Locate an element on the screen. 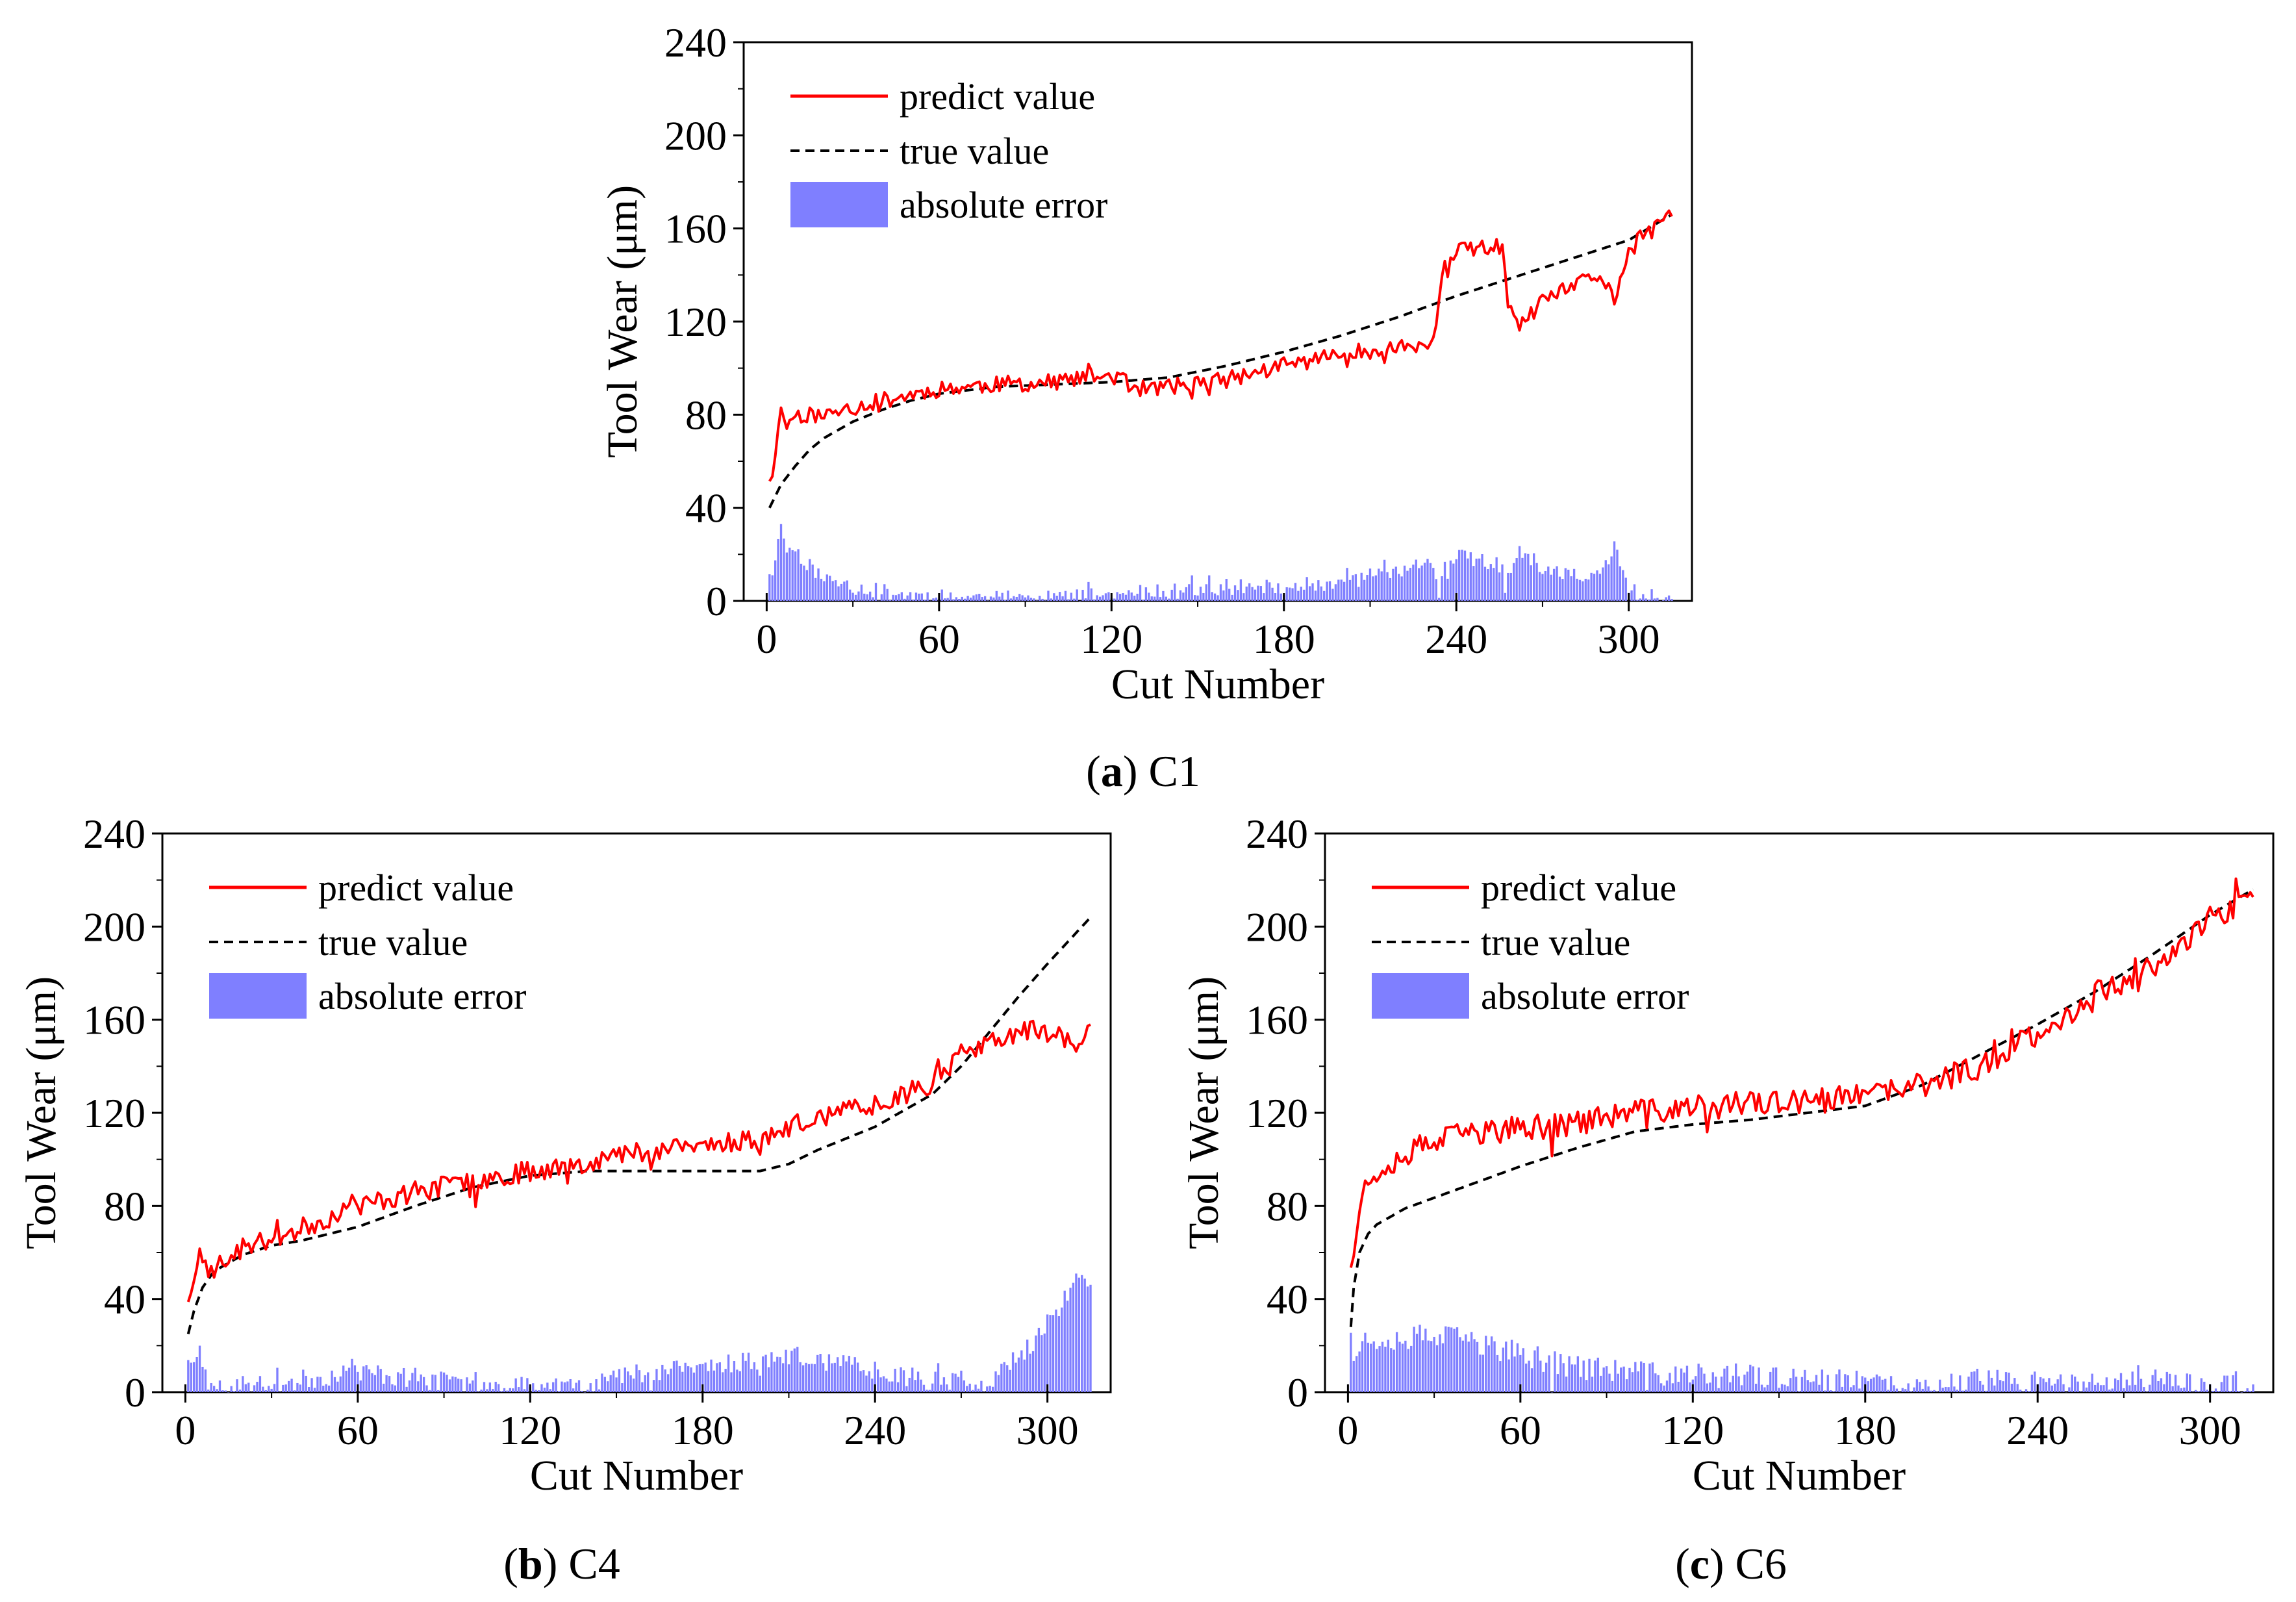 The height and width of the screenshot is (1602, 2296). chart-marks is located at coordinates (1801, 1135).